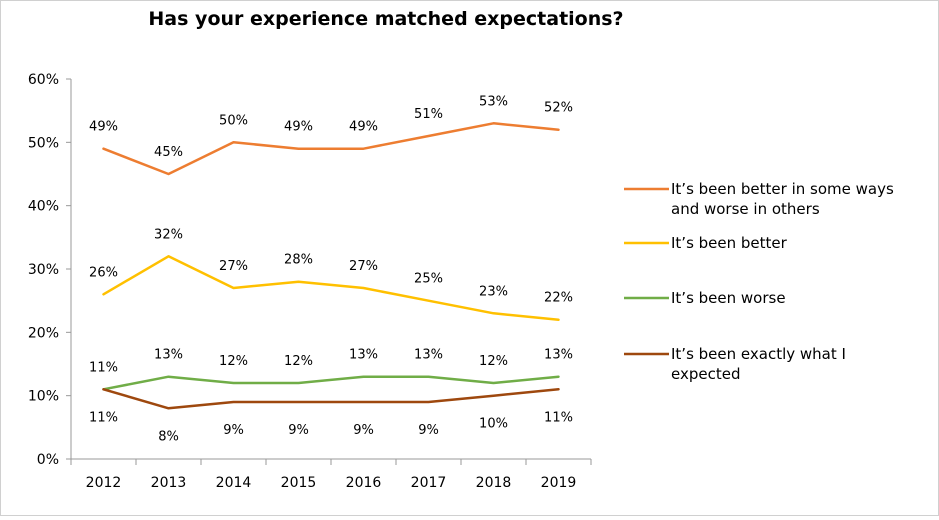 This screenshot has width=939, height=520. Describe the element at coordinates (103, 272) in the screenshot. I see `data-label: 26%` at that location.